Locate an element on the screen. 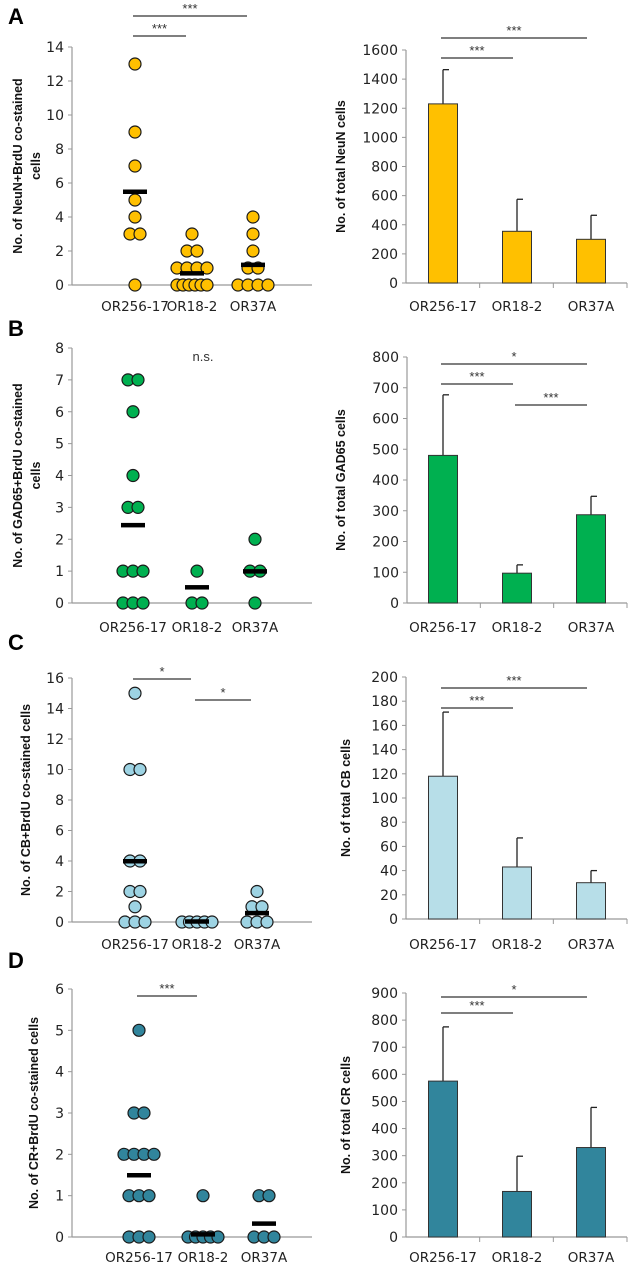 The image size is (638, 1274). y-axis-title: No. of total GAD65 cells is located at coordinates (341, 480).